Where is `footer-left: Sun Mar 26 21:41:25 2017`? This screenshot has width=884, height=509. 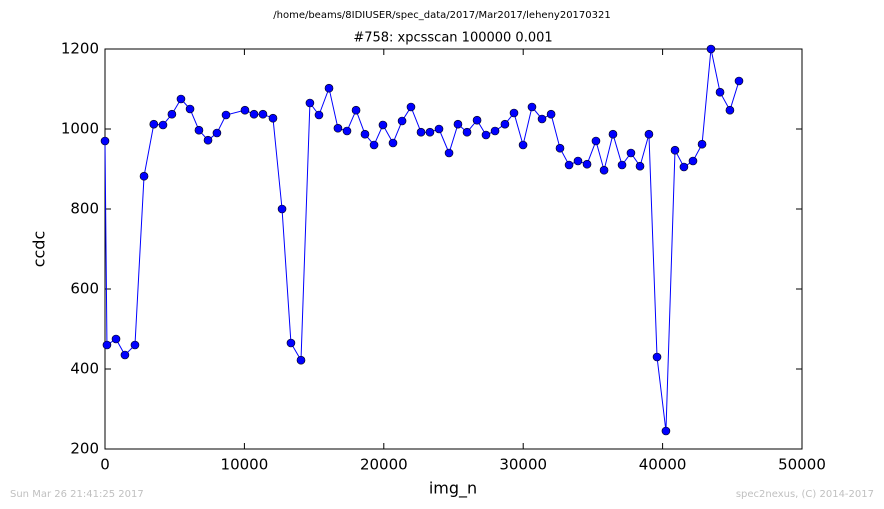
footer-left: Sun Mar 26 21:41:25 2017 is located at coordinates (77, 494).